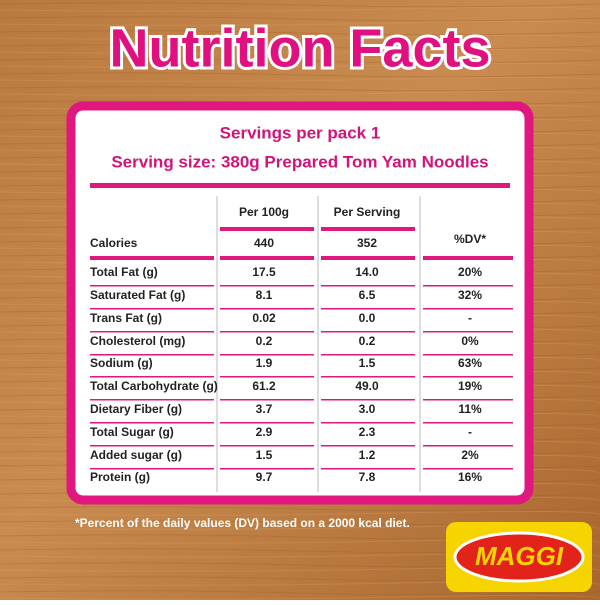 This screenshot has width=600, height=605. Describe the element at coordinates (470, 363) in the screenshot. I see `cell: 63%` at that location.